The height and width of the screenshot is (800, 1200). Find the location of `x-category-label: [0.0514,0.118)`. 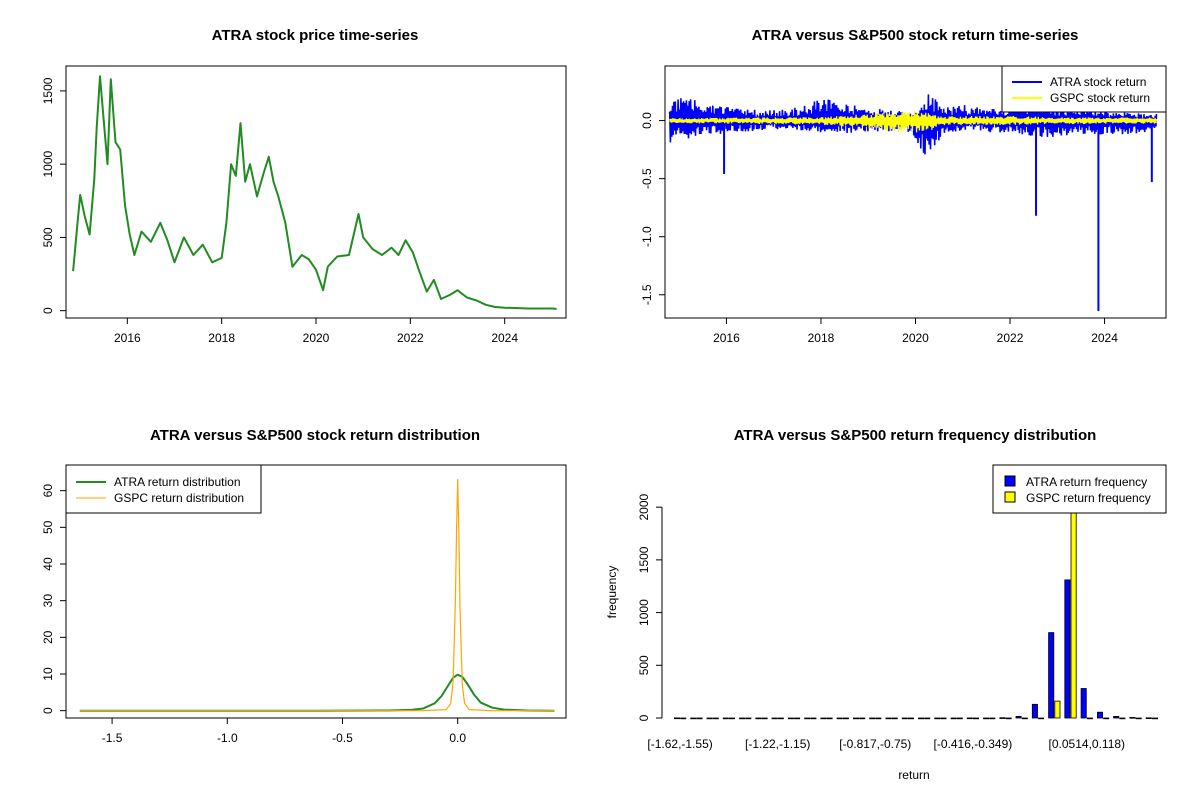

x-category-label: [0.0514,0.118) is located at coordinates (1087, 744).